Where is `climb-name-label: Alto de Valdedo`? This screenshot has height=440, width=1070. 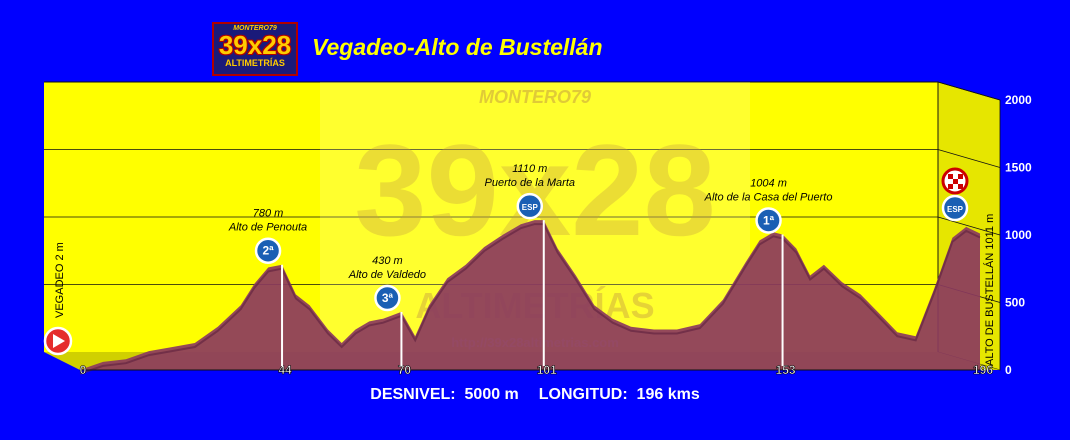
climb-name-label: Alto de Valdedo is located at coordinates (387, 275).